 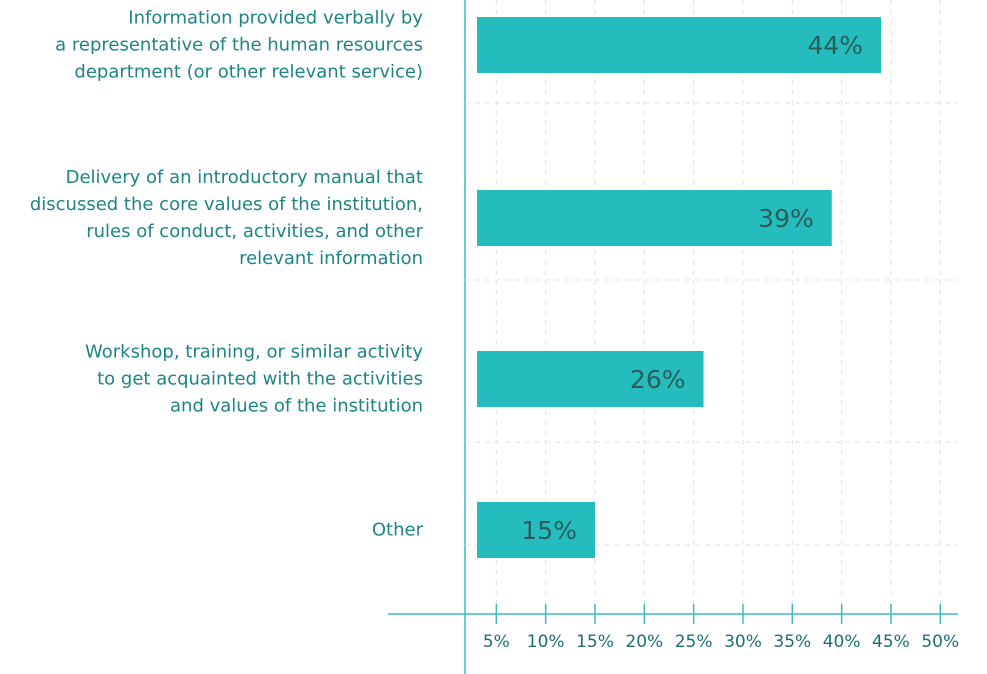 What do you see at coordinates (644, 642) in the screenshot?
I see `x-tick-label: 20%` at bounding box center [644, 642].